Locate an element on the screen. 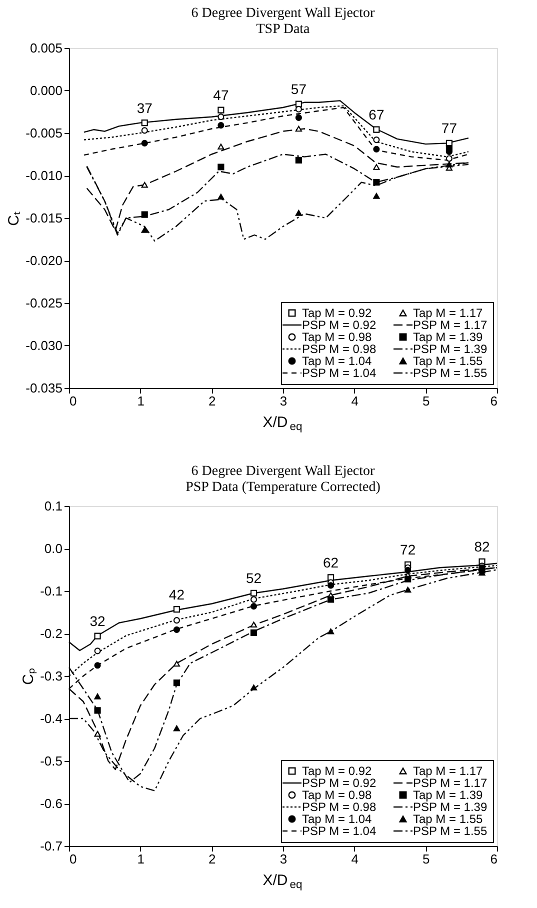 This screenshot has width=537, height=908. y-tick-label: -0.5 is located at coordinates (51, 761).